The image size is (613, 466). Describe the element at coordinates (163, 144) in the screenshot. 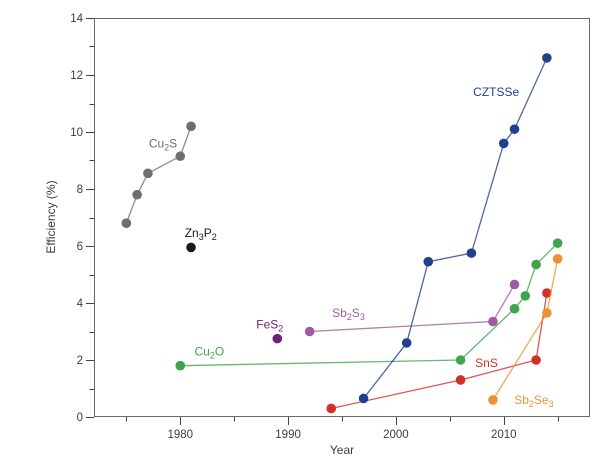

I see `series-label-cu2s: Cu2S` at that location.